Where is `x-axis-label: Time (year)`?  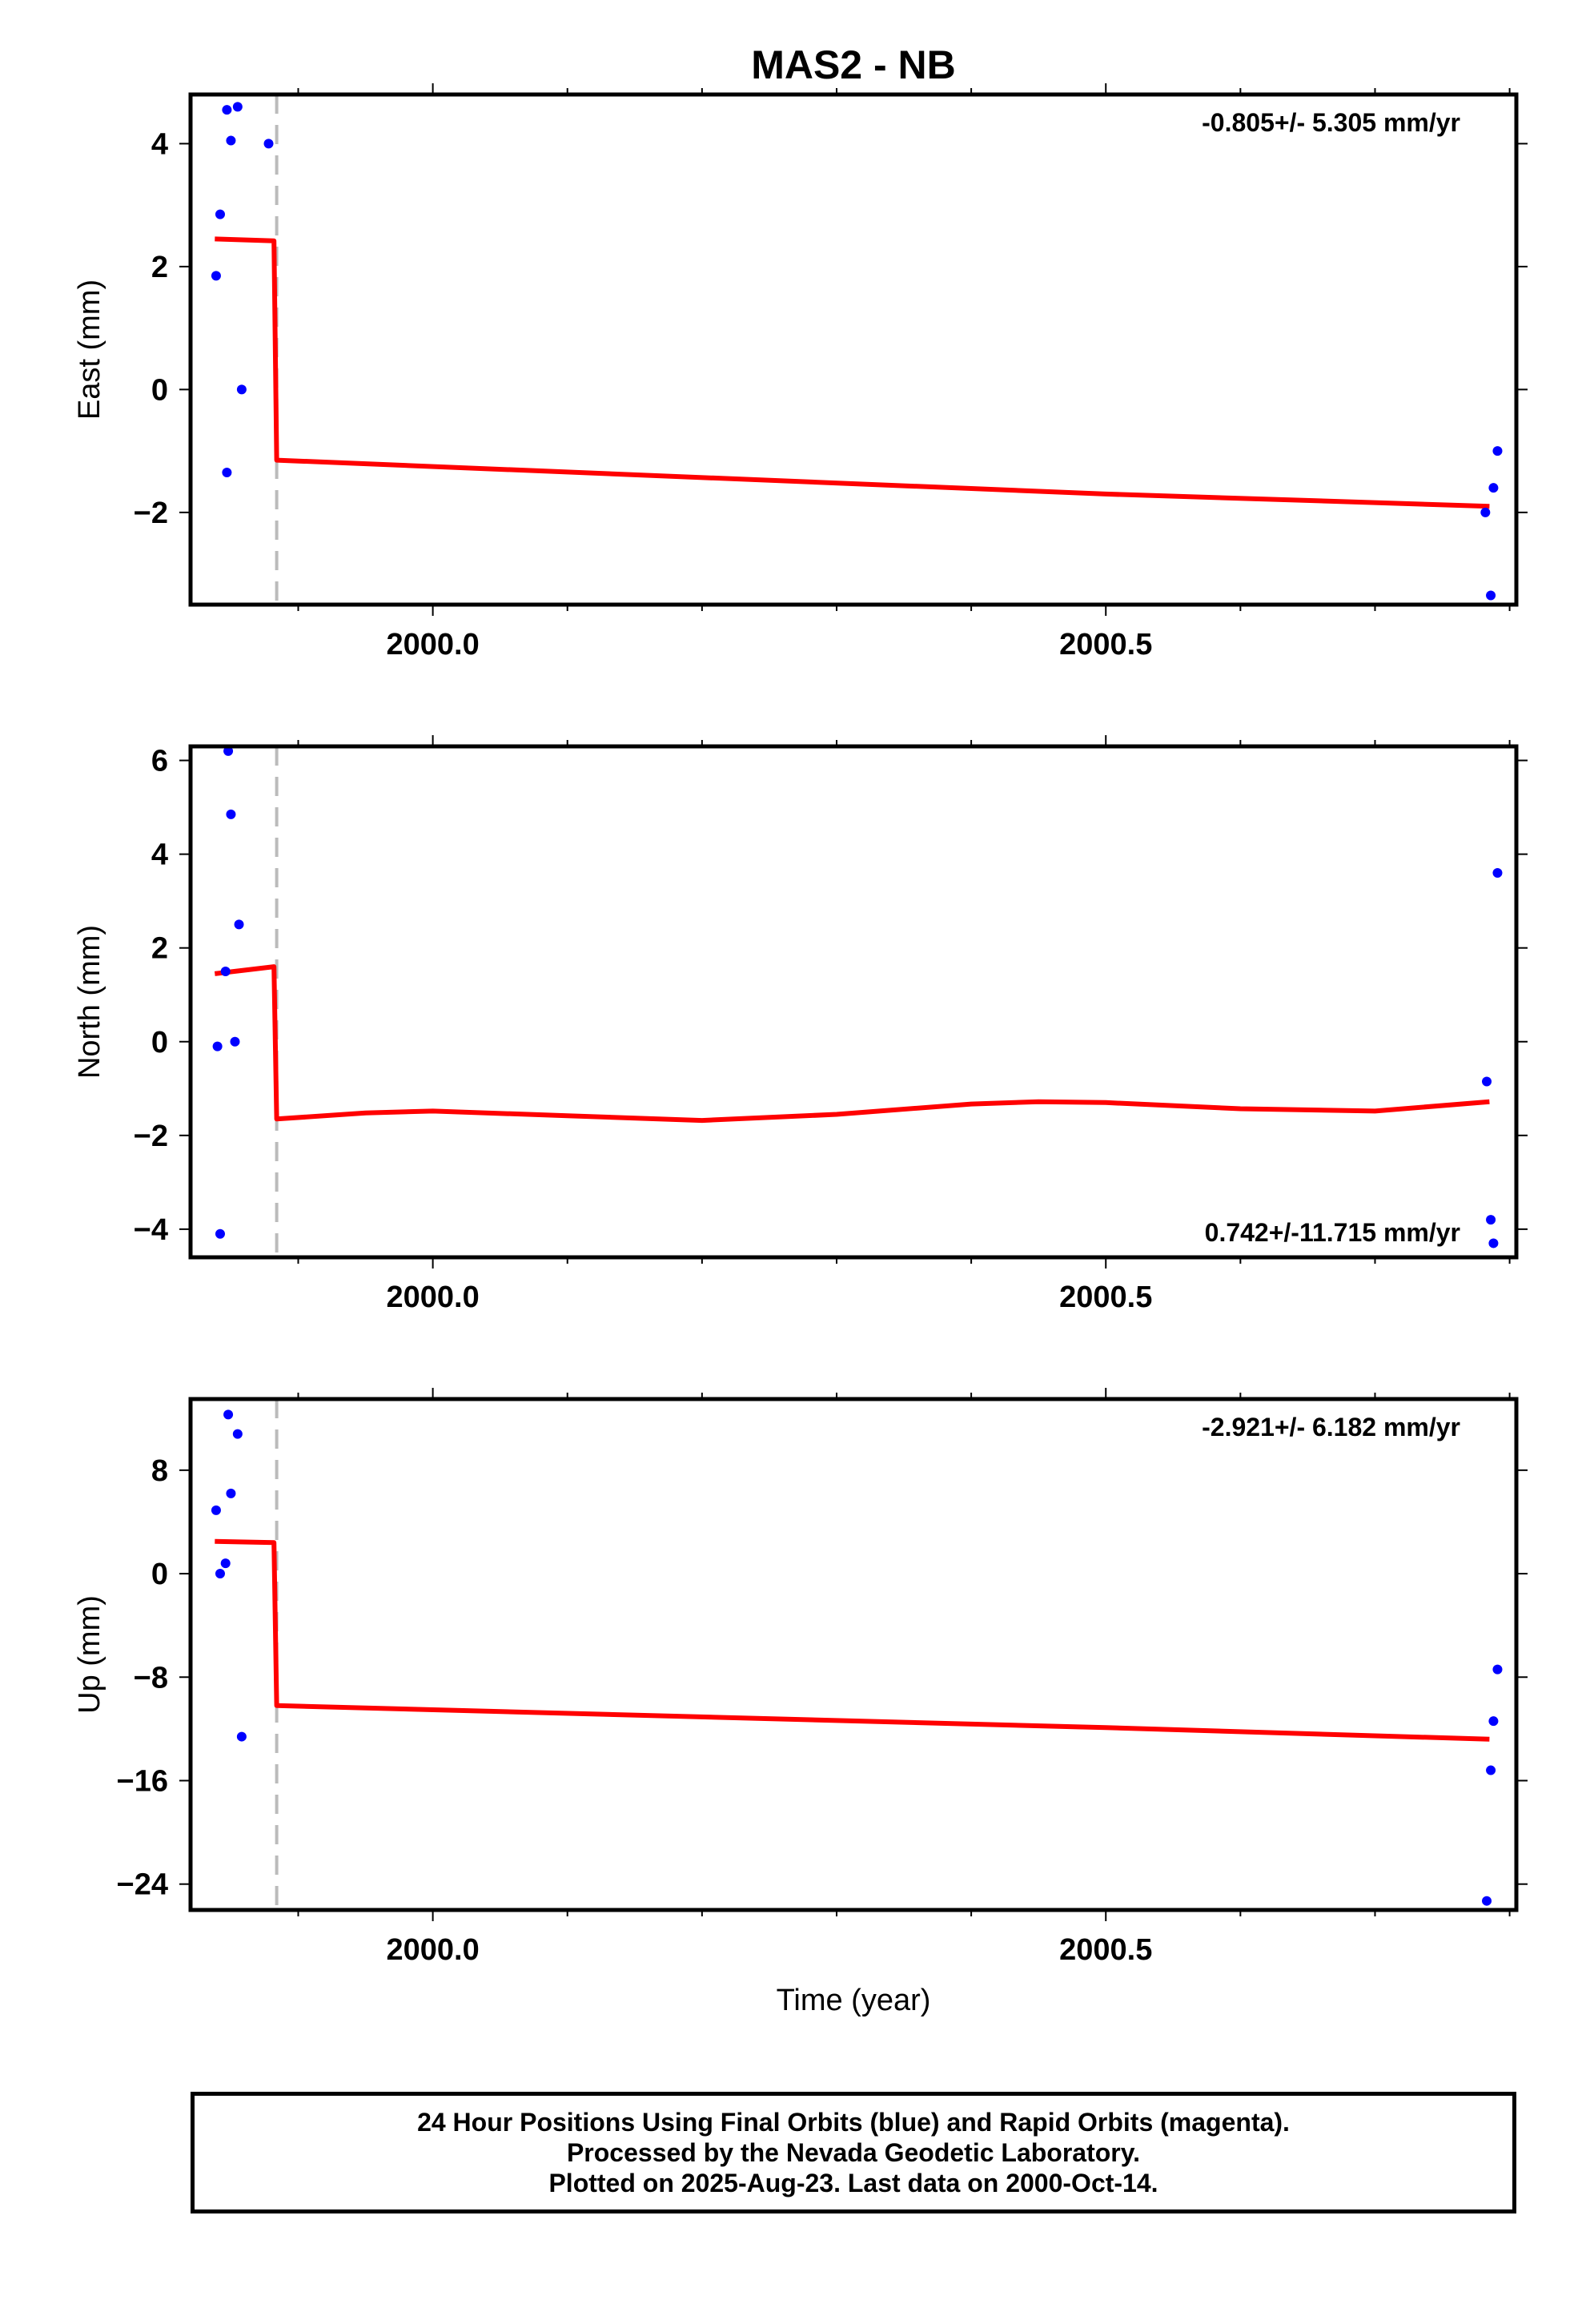 x-axis-label: Time (year) is located at coordinates (854, 2000).